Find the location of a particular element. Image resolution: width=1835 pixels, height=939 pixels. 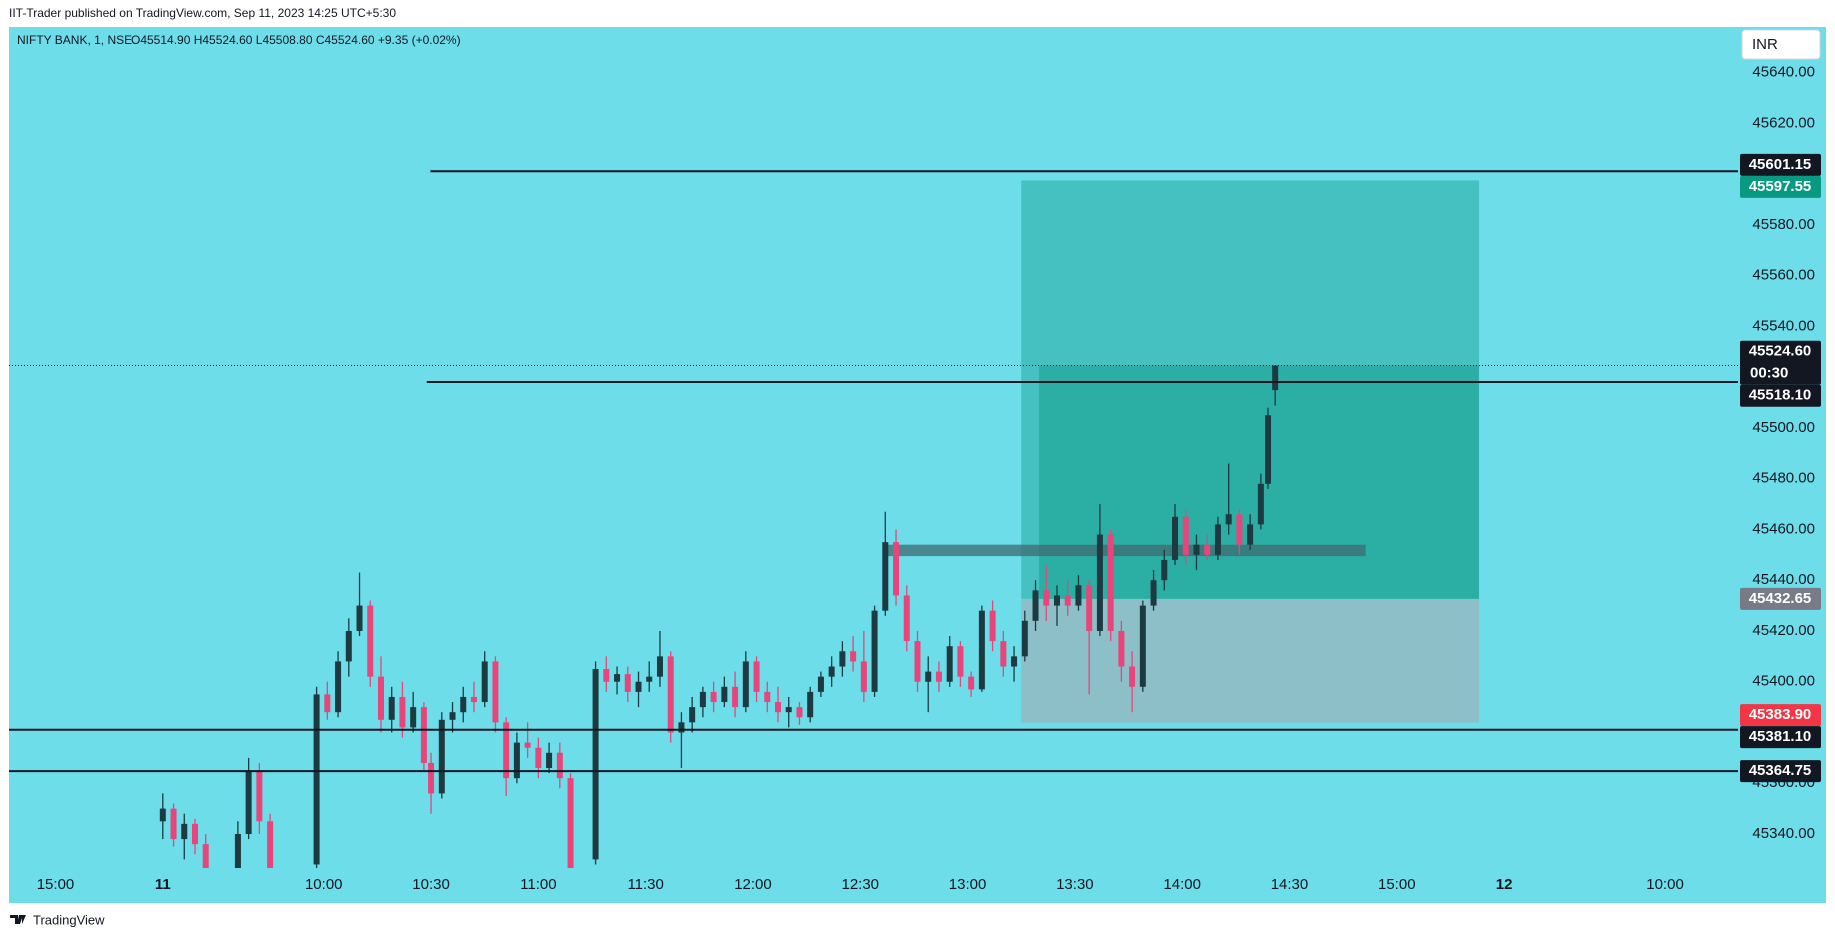

realized-zone is located at coordinates (1259, 482).